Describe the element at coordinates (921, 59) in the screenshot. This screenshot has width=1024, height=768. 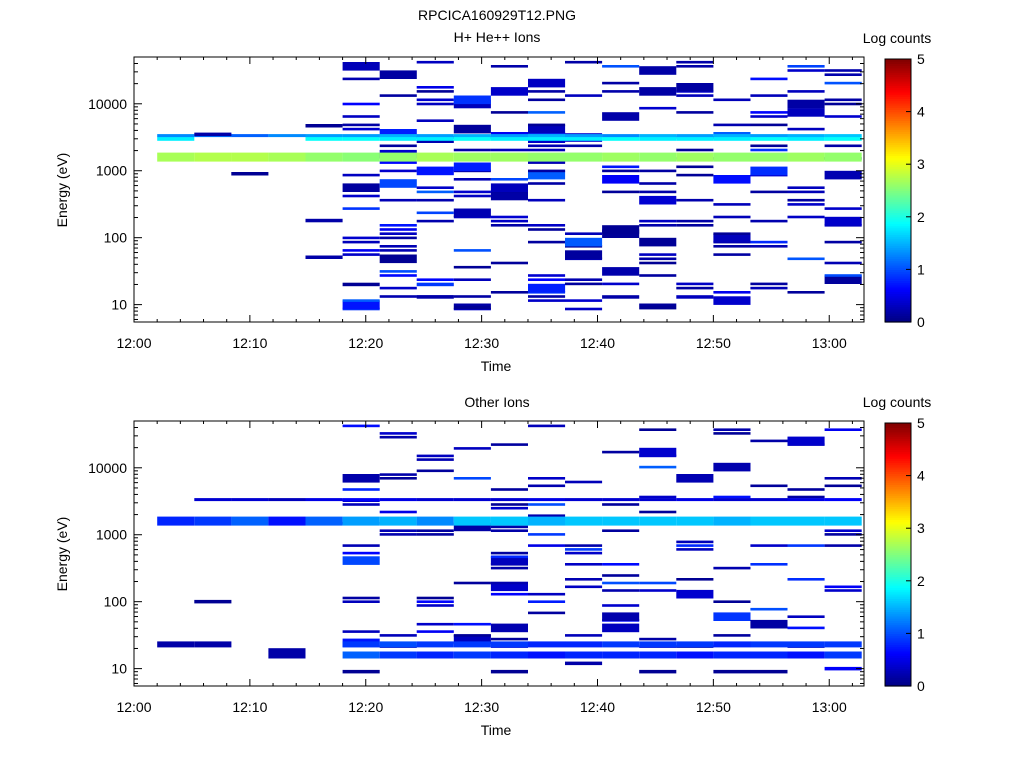
I see `colorbar-tick-label: 5` at that location.